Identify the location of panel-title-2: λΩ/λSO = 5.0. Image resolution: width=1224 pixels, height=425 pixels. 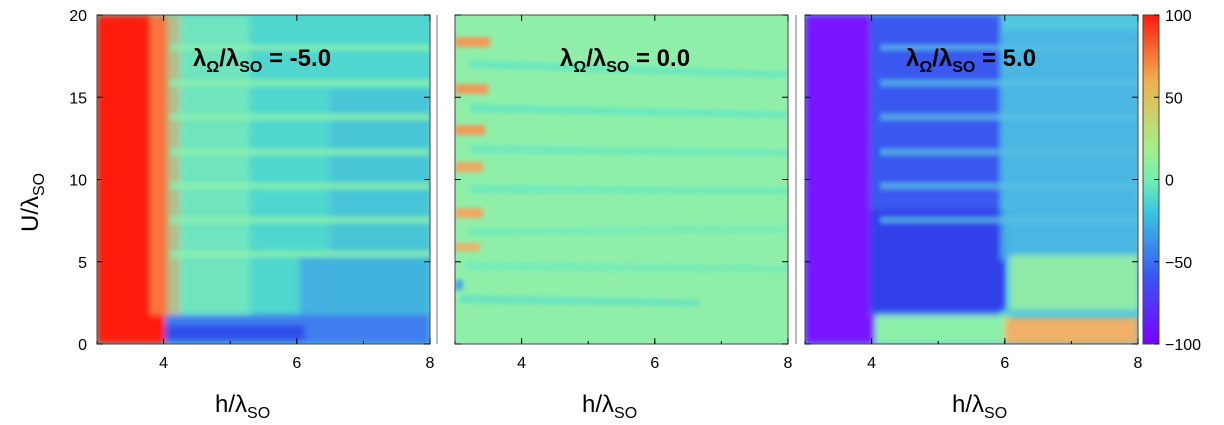
(971, 60).